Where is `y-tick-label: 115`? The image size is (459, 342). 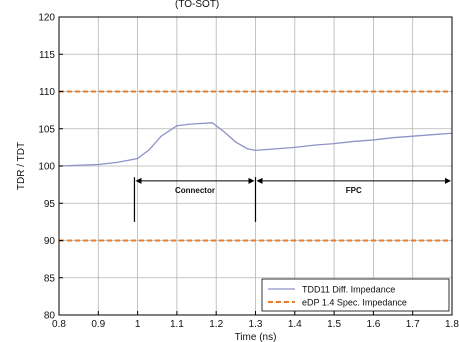 y-tick-label: 115 is located at coordinates (47, 55).